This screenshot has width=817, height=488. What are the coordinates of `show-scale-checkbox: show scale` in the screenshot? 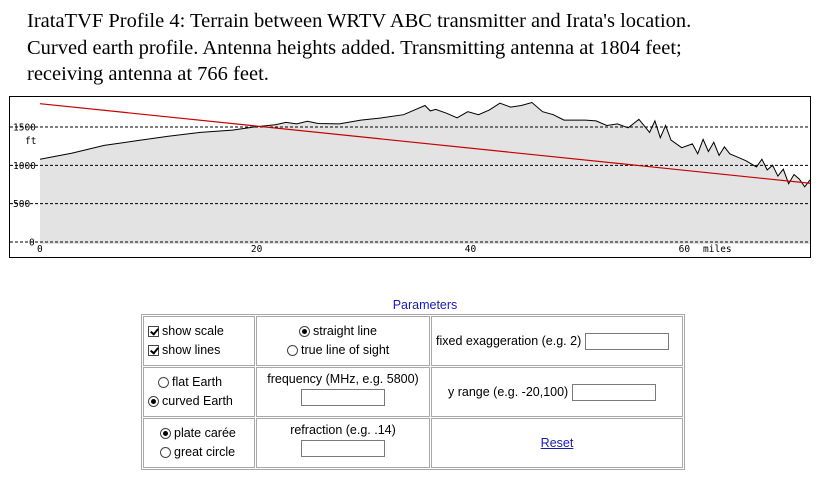 It's located at (199, 331).